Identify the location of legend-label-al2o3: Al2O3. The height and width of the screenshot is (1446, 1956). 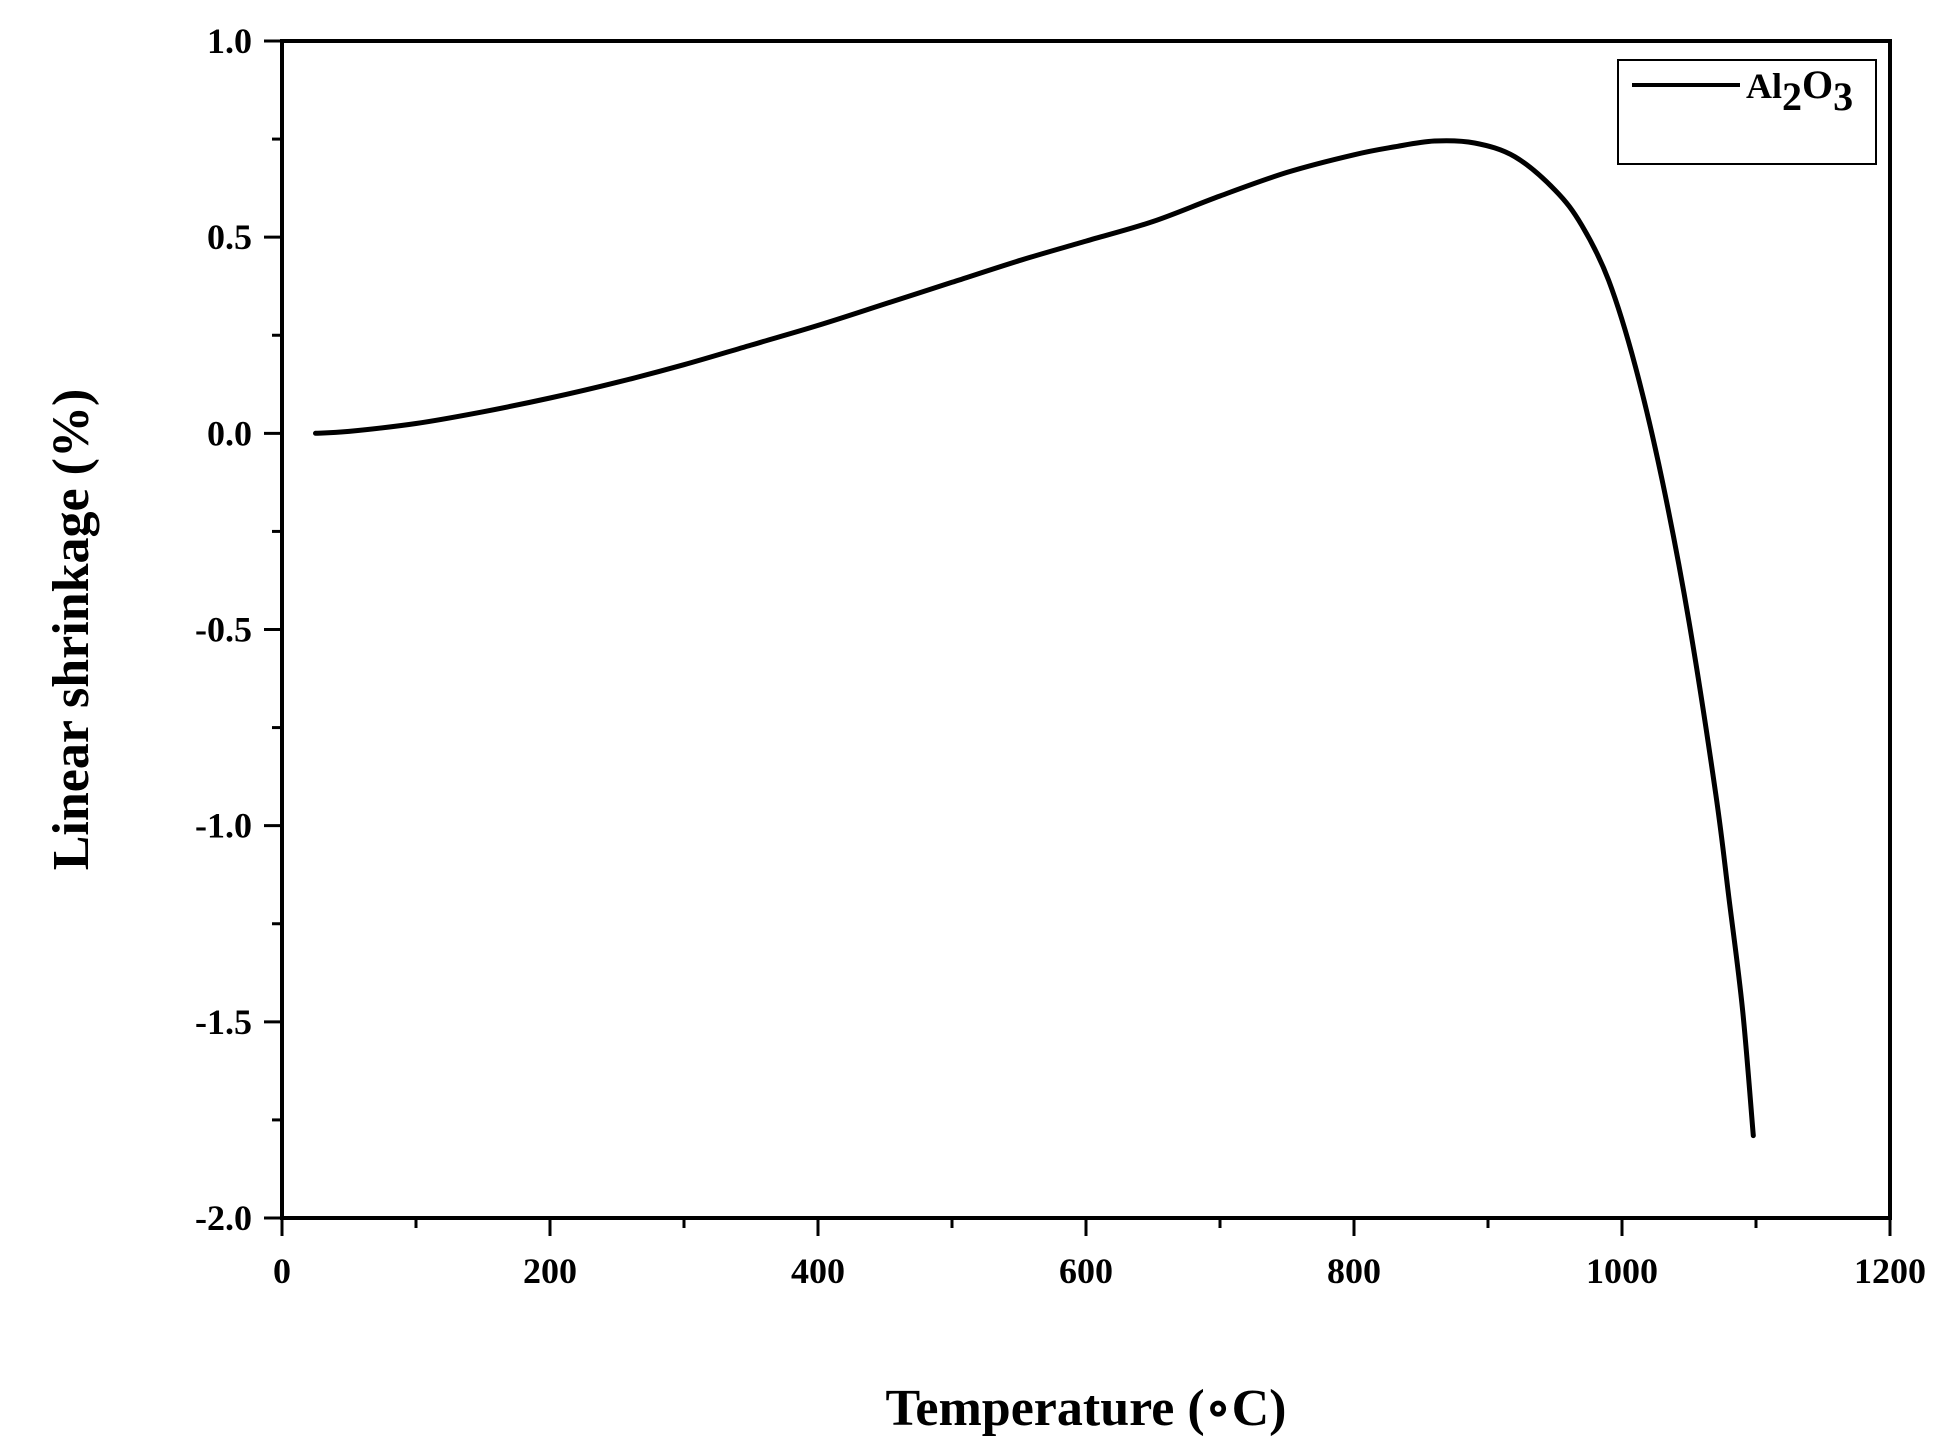
(1799, 90).